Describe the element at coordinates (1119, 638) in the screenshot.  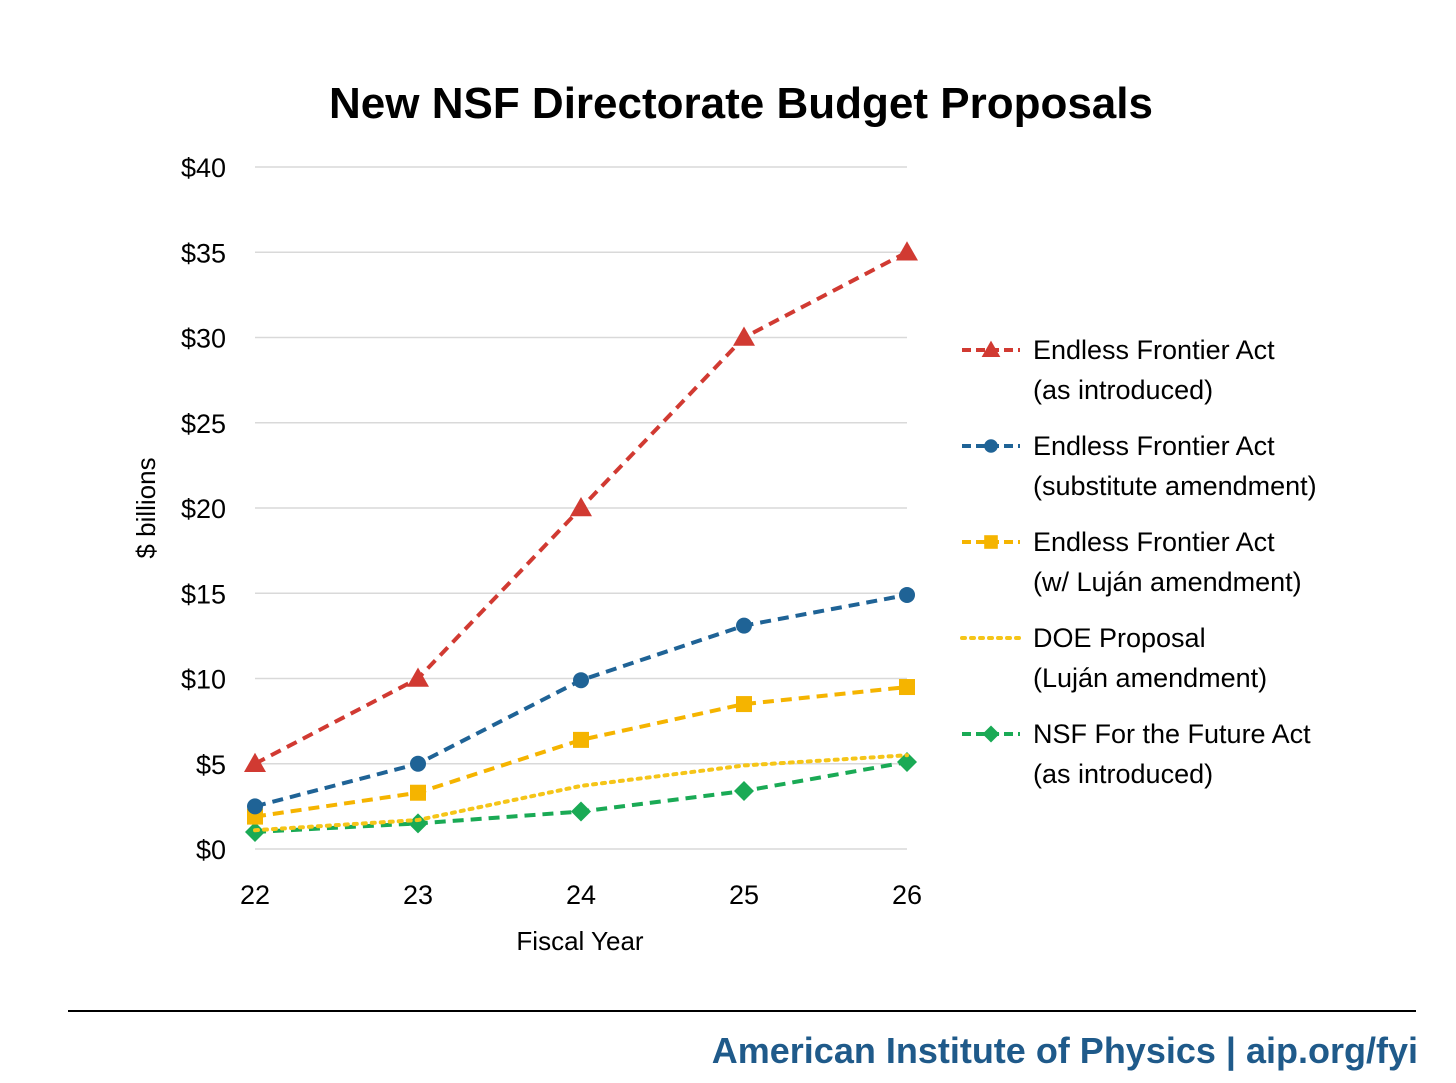
I see `legend-label: DOE Proposal` at that location.